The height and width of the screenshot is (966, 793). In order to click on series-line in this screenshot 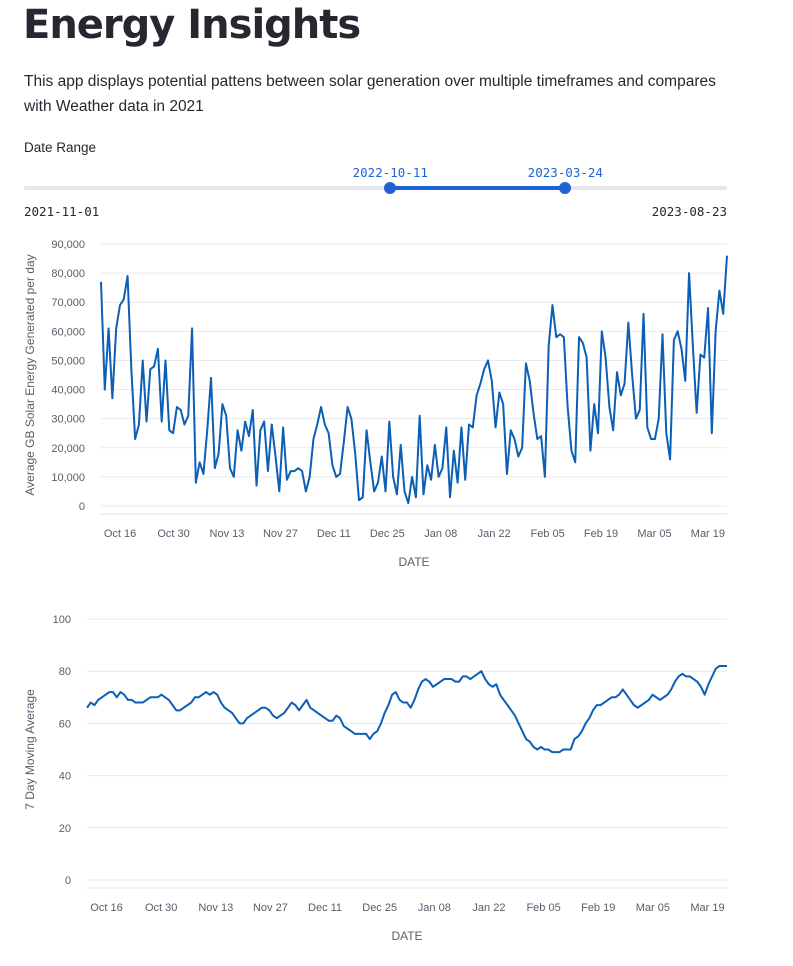, I will do `click(406, 709)`.